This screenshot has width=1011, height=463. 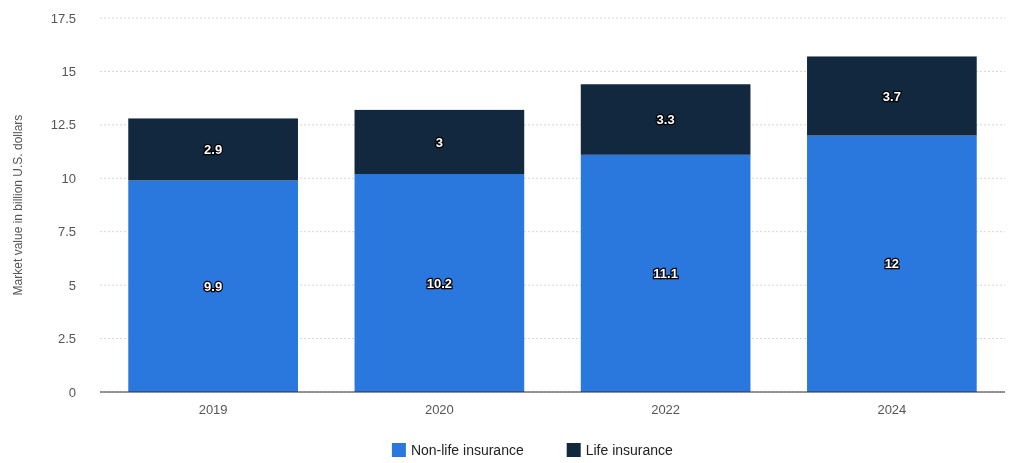 What do you see at coordinates (66, 339) in the screenshot?
I see `y-tick-label: 2.5` at bounding box center [66, 339].